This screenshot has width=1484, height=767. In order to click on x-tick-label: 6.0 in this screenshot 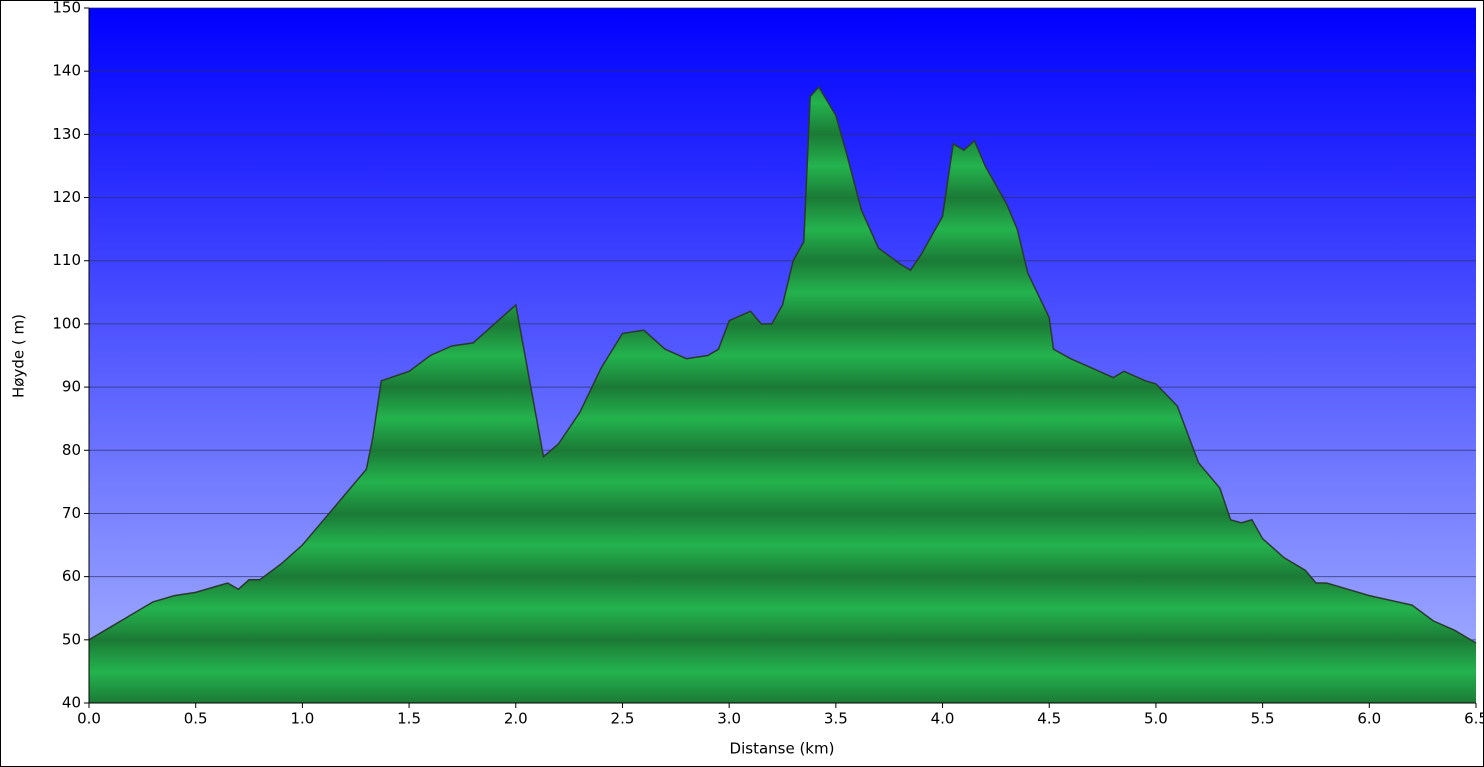, I will do `click(1369, 719)`.